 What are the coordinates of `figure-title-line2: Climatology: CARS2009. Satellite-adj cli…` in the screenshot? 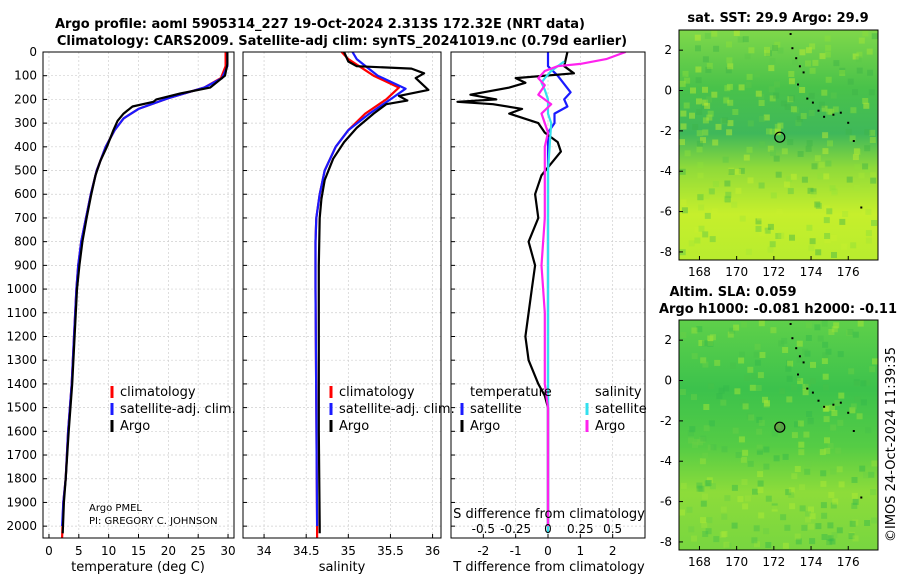 It's located at (342, 41).